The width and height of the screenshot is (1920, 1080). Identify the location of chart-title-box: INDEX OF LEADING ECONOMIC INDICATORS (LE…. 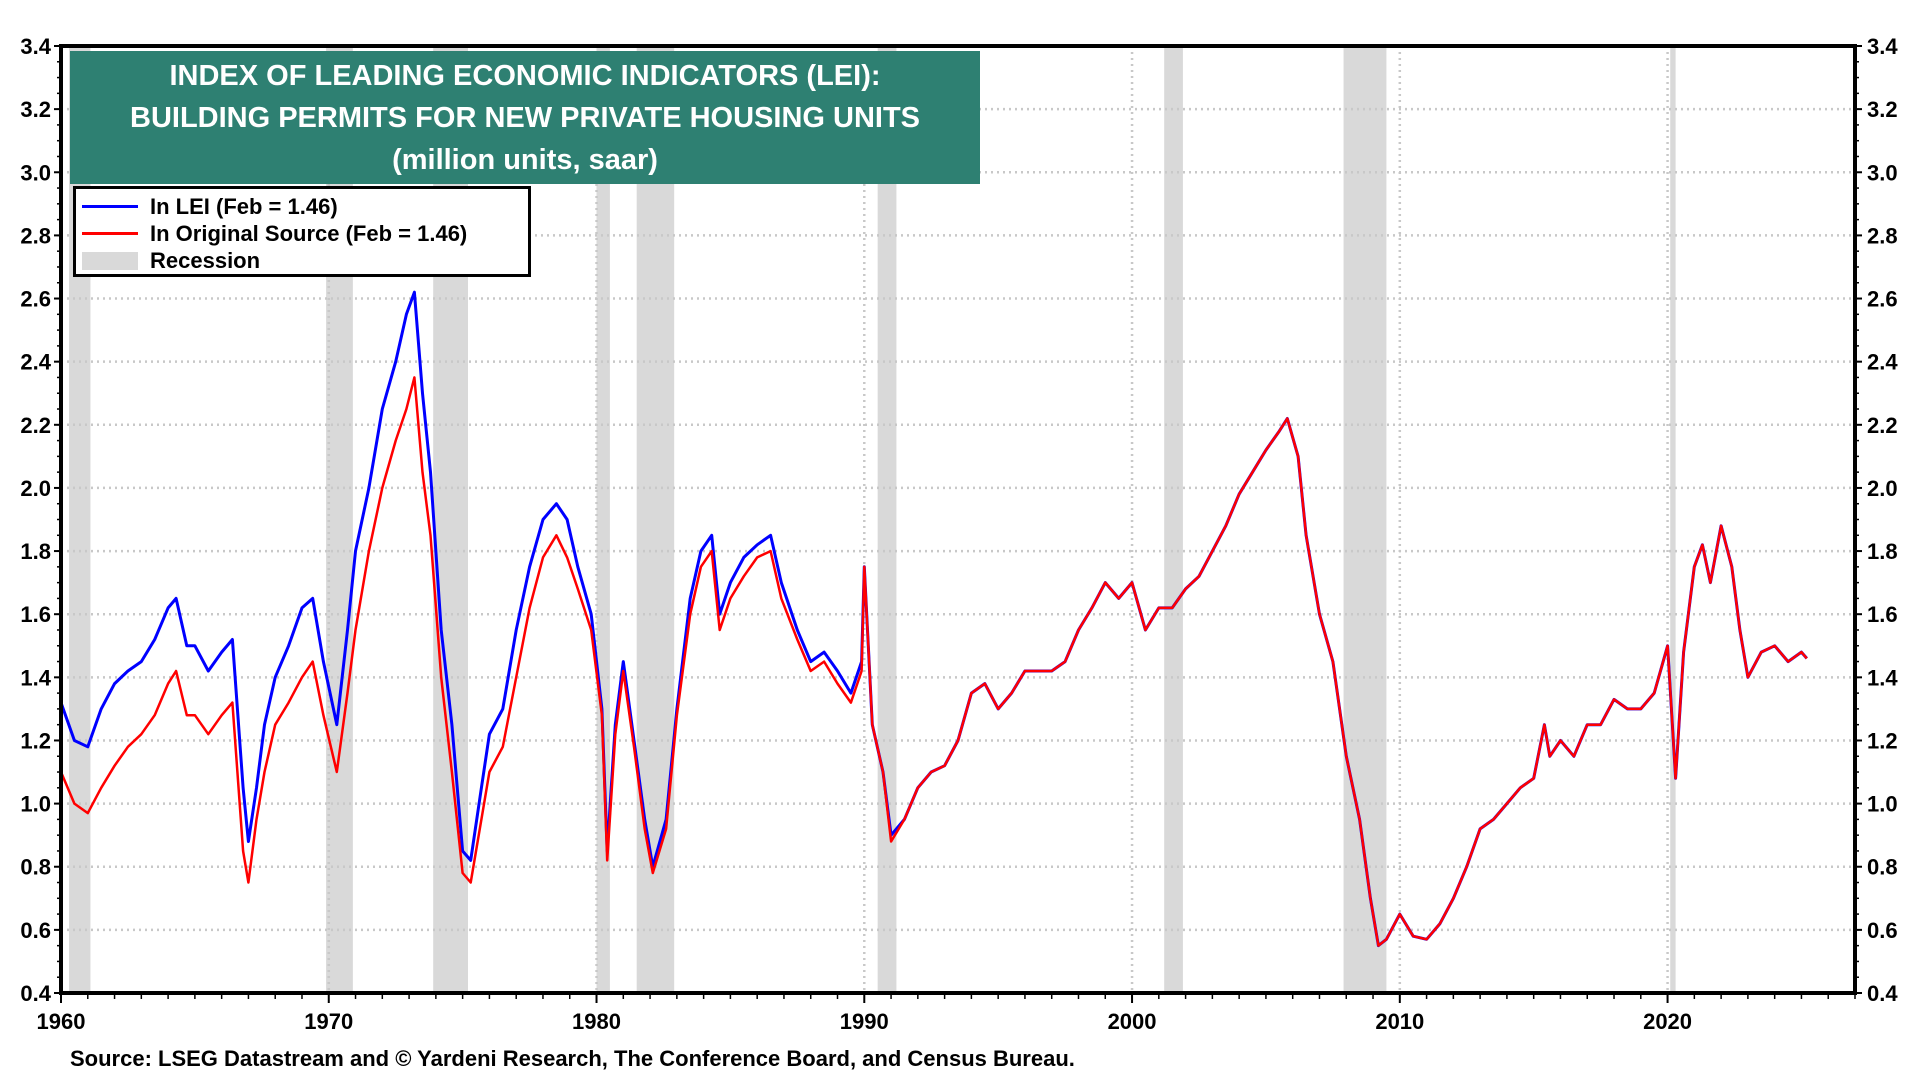
(525, 117).